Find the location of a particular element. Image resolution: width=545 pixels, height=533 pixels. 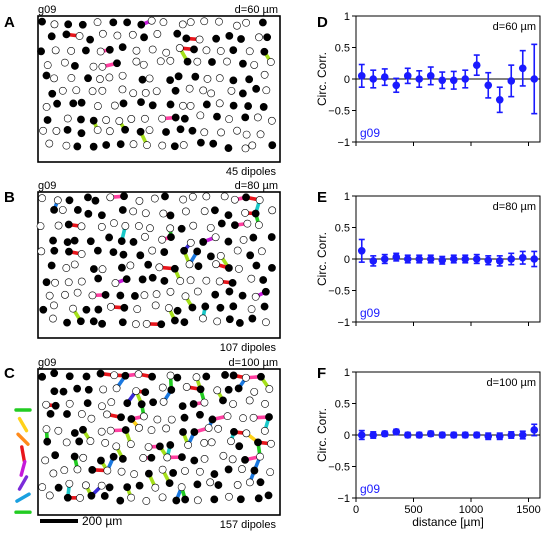

orientation-key-bar is located at coordinates (23, 424).